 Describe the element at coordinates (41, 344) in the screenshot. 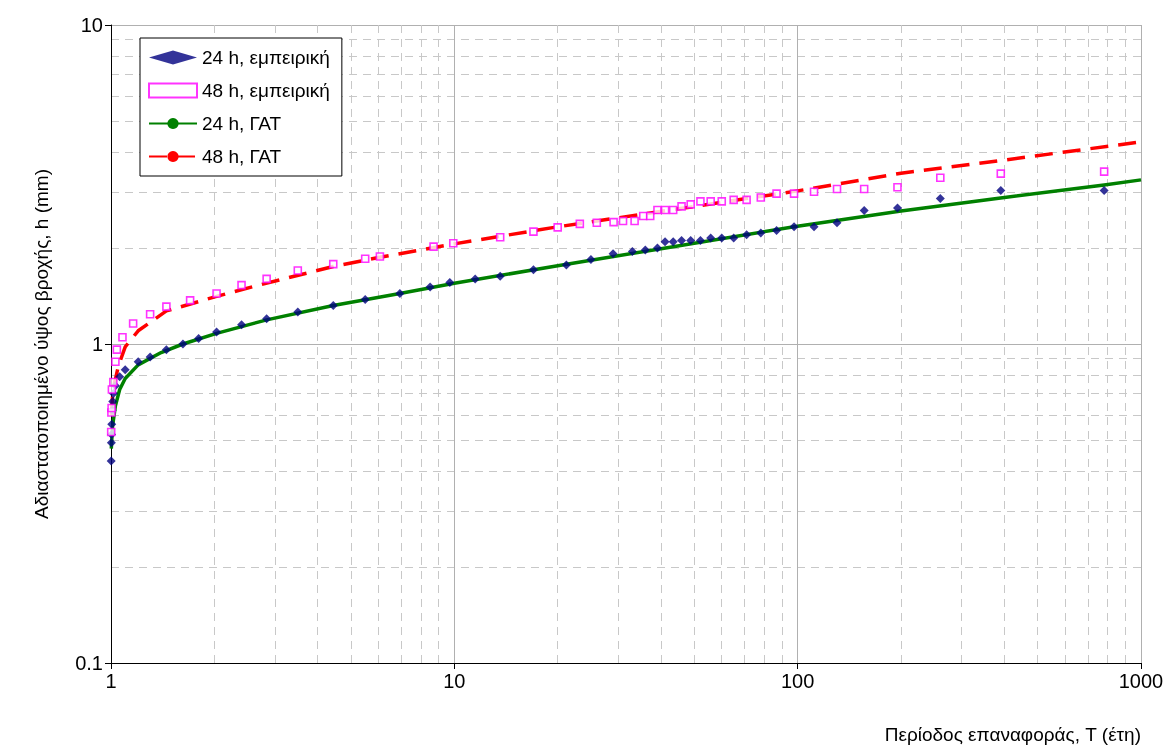

I see `y-axis-title: Αδιαστατοποιημένο ύψος βροχής, h (mm)` at that location.